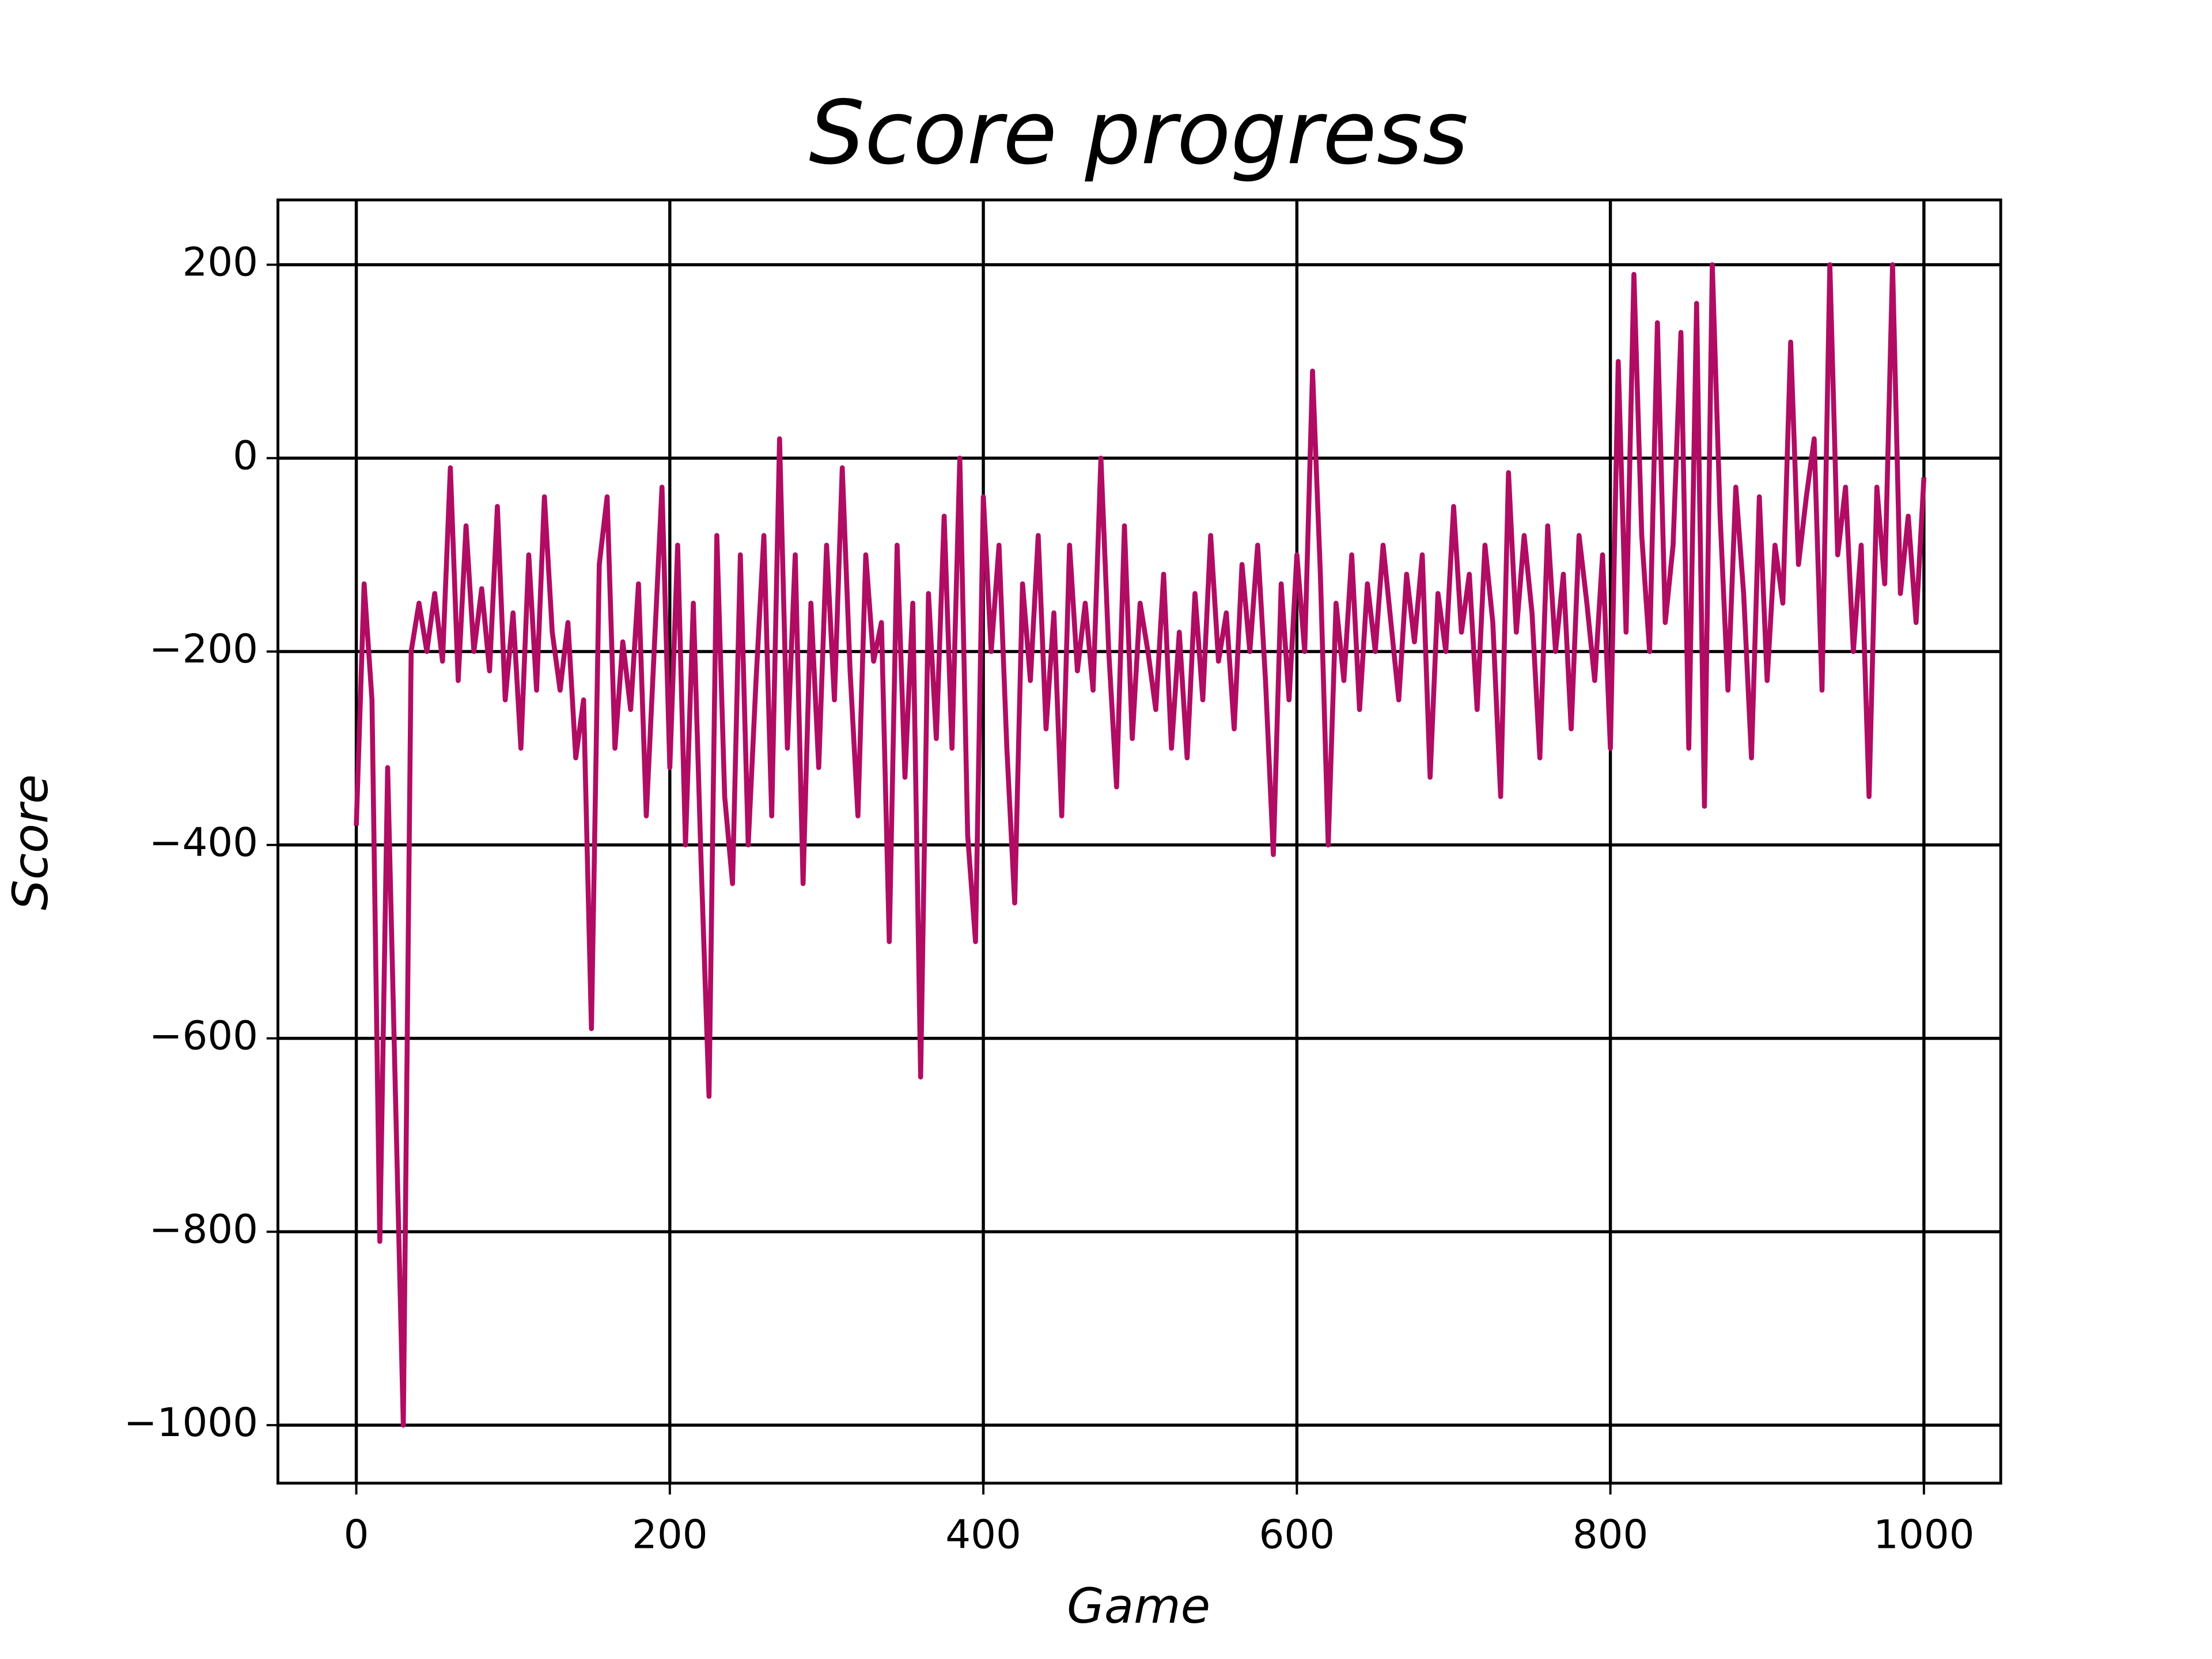 Image resolution: width=2212 pixels, height=1659 pixels. What do you see at coordinates (203, 1229) in the screenshot?
I see `y-tick-label: −800` at bounding box center [203, 1229].